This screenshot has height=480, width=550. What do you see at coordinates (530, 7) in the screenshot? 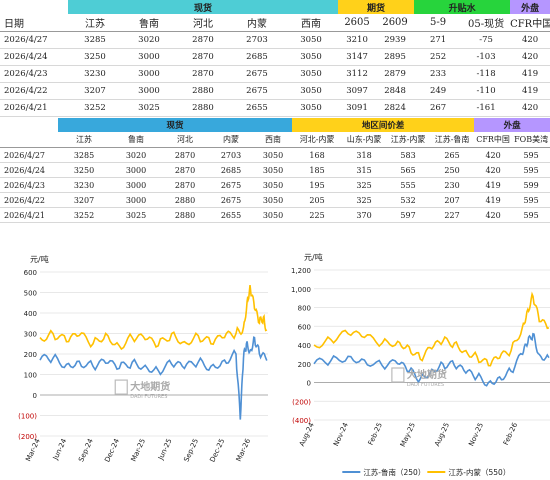
I see `t1-group-header: 外盘` at bounding box center [530, 7].